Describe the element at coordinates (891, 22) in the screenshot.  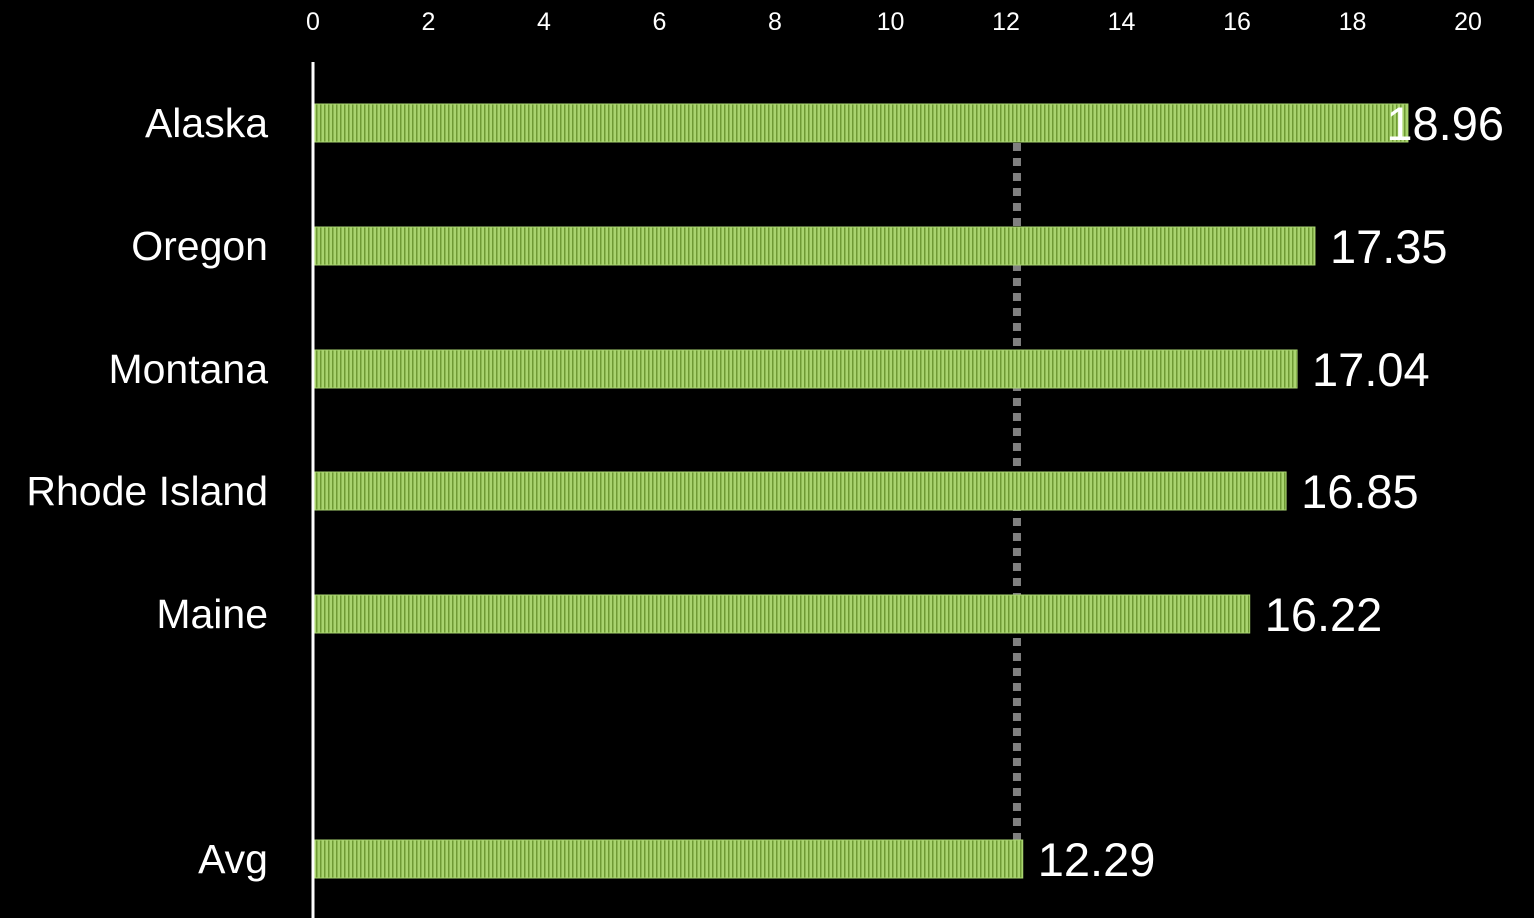
I see `x-tick-label: 10` at that location.